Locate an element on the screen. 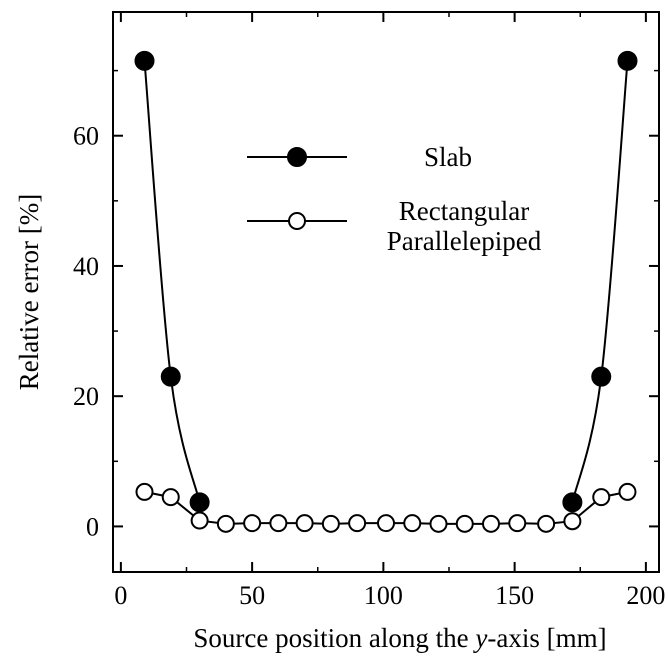  legend-marker-rect is located at coordinates (297, 221).